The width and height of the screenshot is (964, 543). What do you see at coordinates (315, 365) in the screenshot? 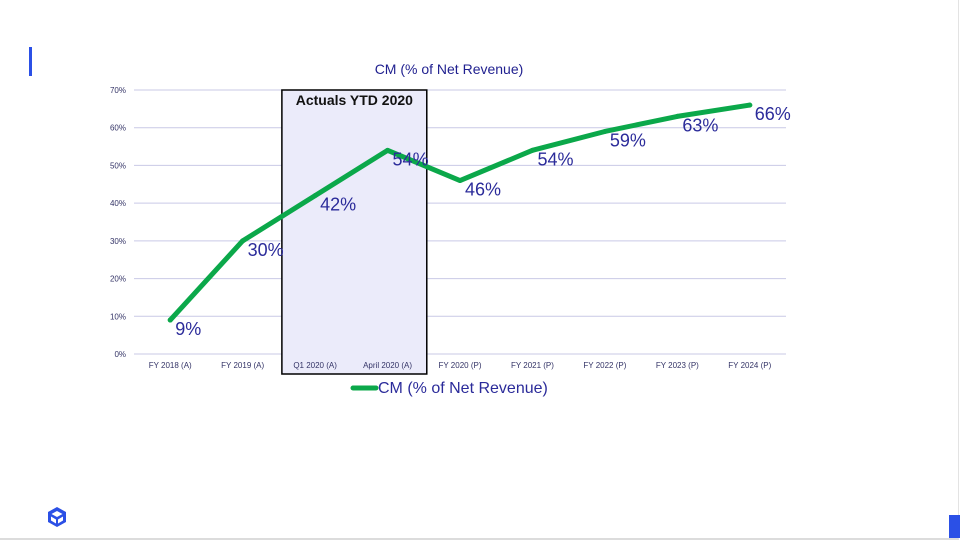
I see `x-tick-label: Q1 2020 (A)` at bounding box center [315, 365].